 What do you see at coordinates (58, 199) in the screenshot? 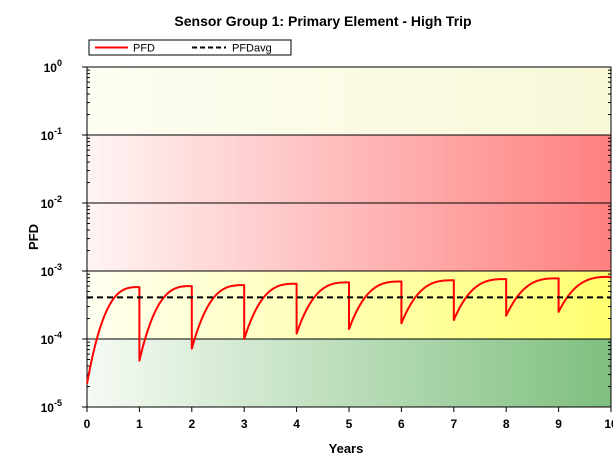
I see `y-tick-exponent: -2` at bounding box center [58, 199].